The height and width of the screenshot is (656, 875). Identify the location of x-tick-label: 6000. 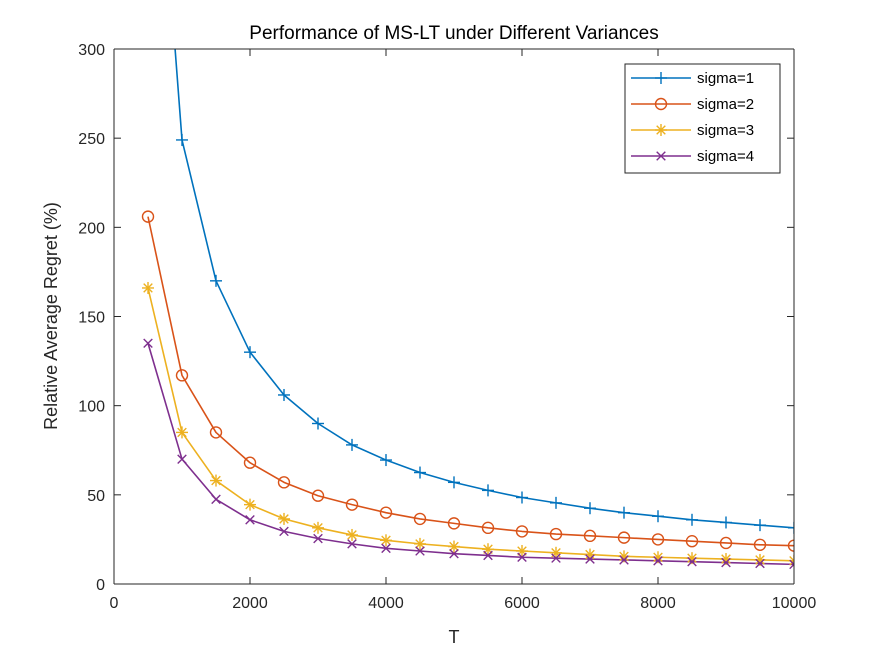
(522, 603).